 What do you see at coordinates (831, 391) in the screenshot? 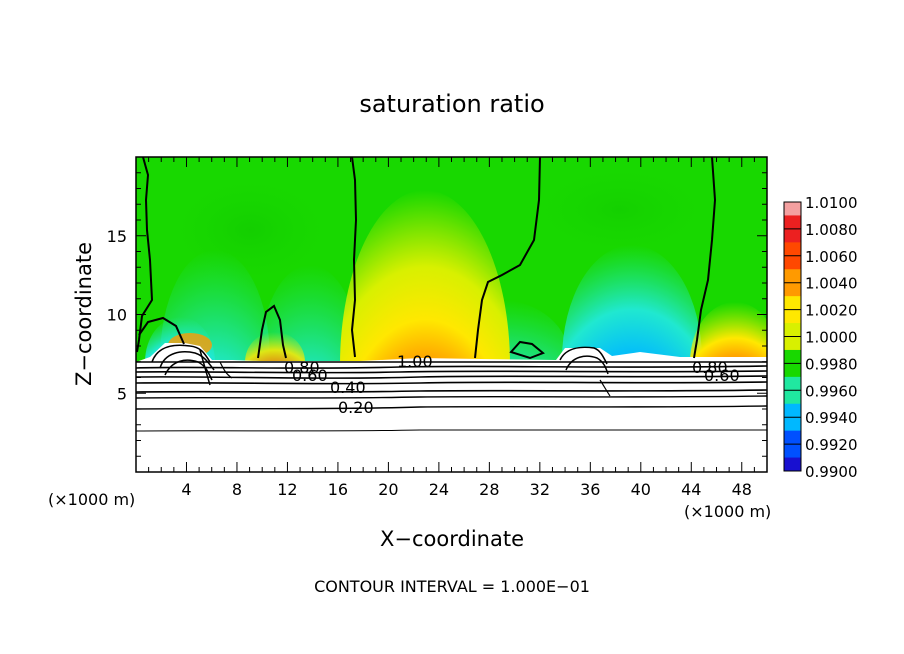
I see `colorbar-label: 0.9960` at bounding box center [831, 391].